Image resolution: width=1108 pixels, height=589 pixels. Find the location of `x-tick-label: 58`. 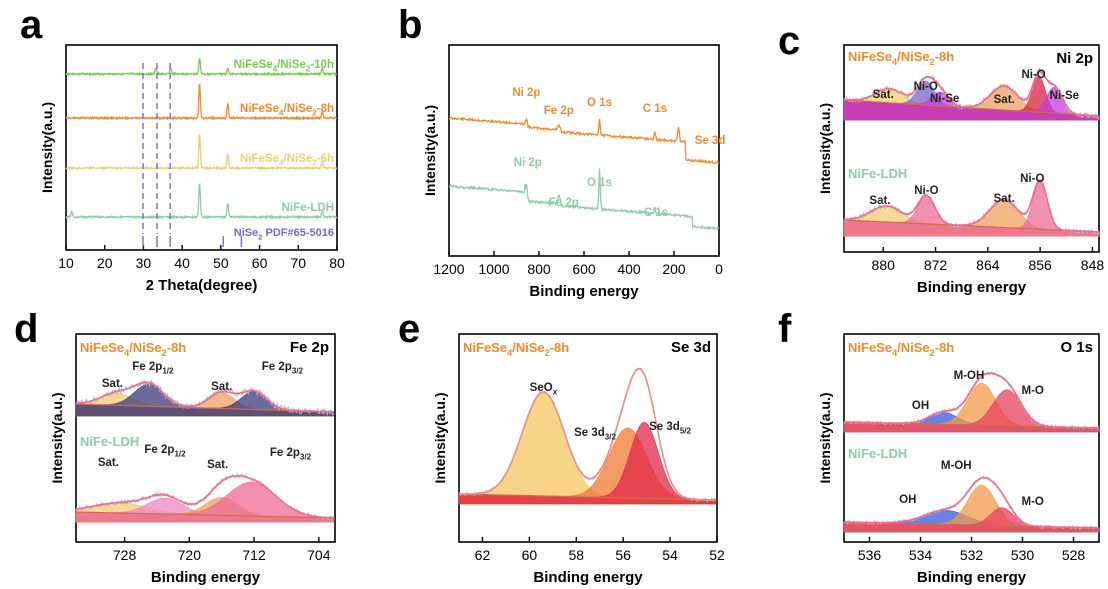

x-tick-label: 58 is located at coordinates (576, 555).